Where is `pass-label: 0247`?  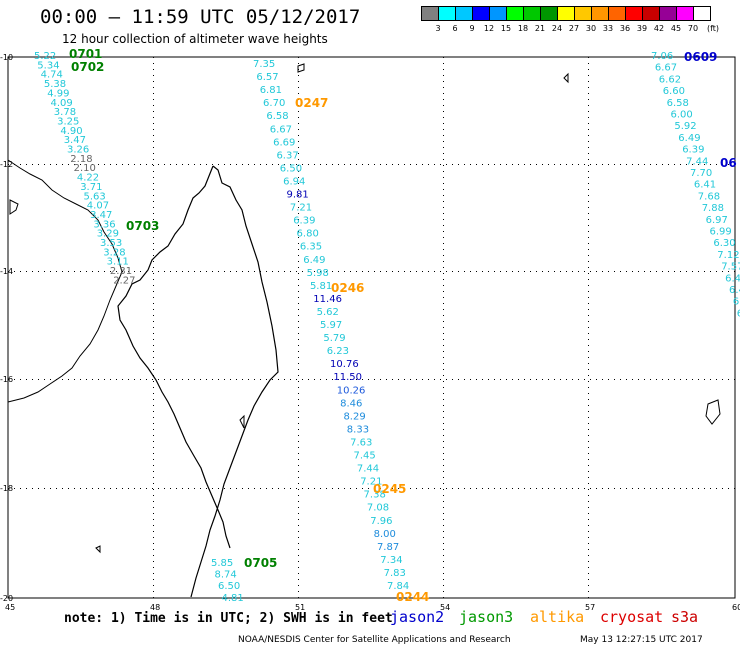 pass-label: 0247 is located at coordinates (311, 103).